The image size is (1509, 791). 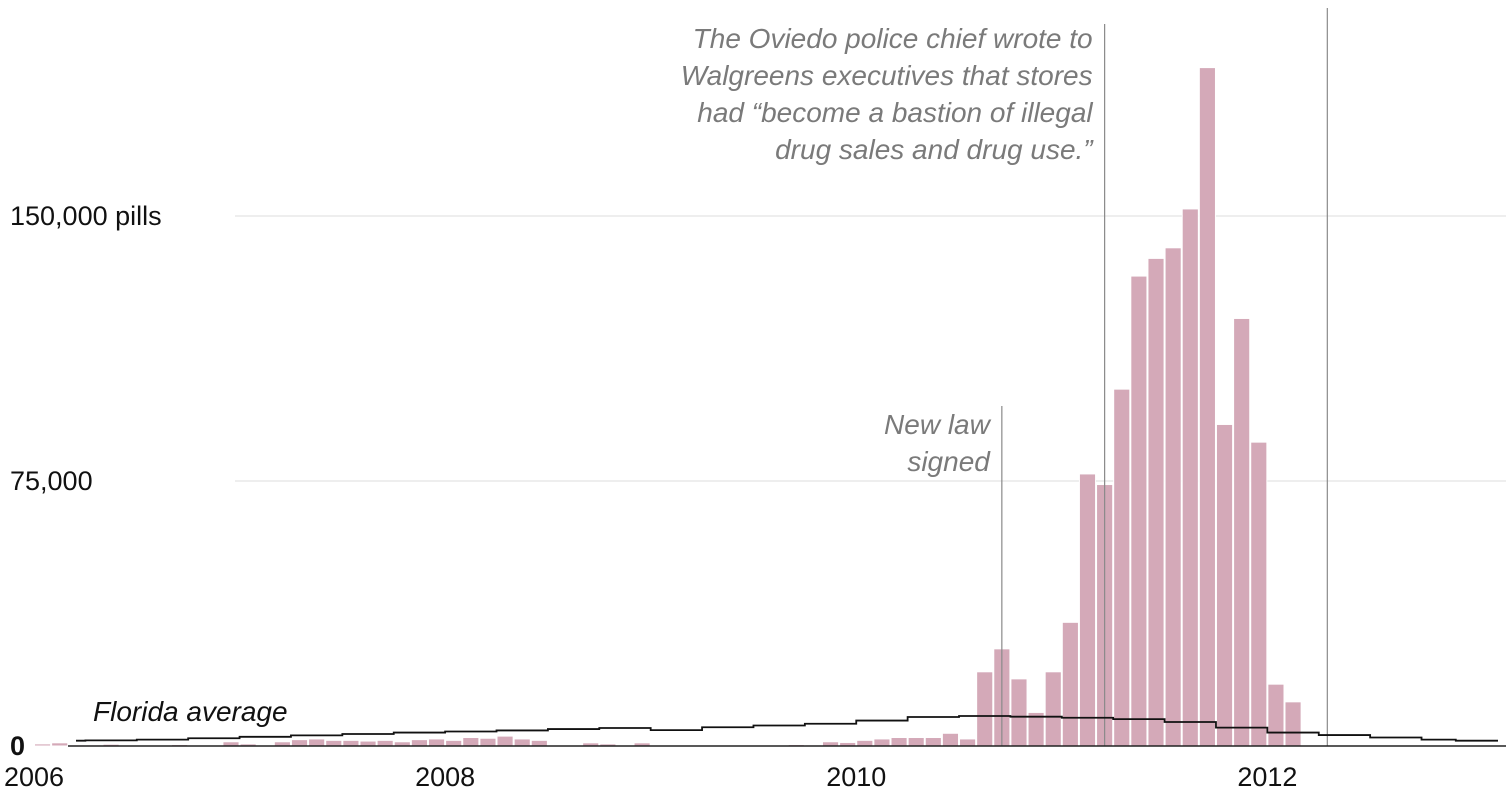 What do you see at coordinates (949, 461) in the screenshot?
I see `annotation-text: signed` at bounding box center [949, 461].